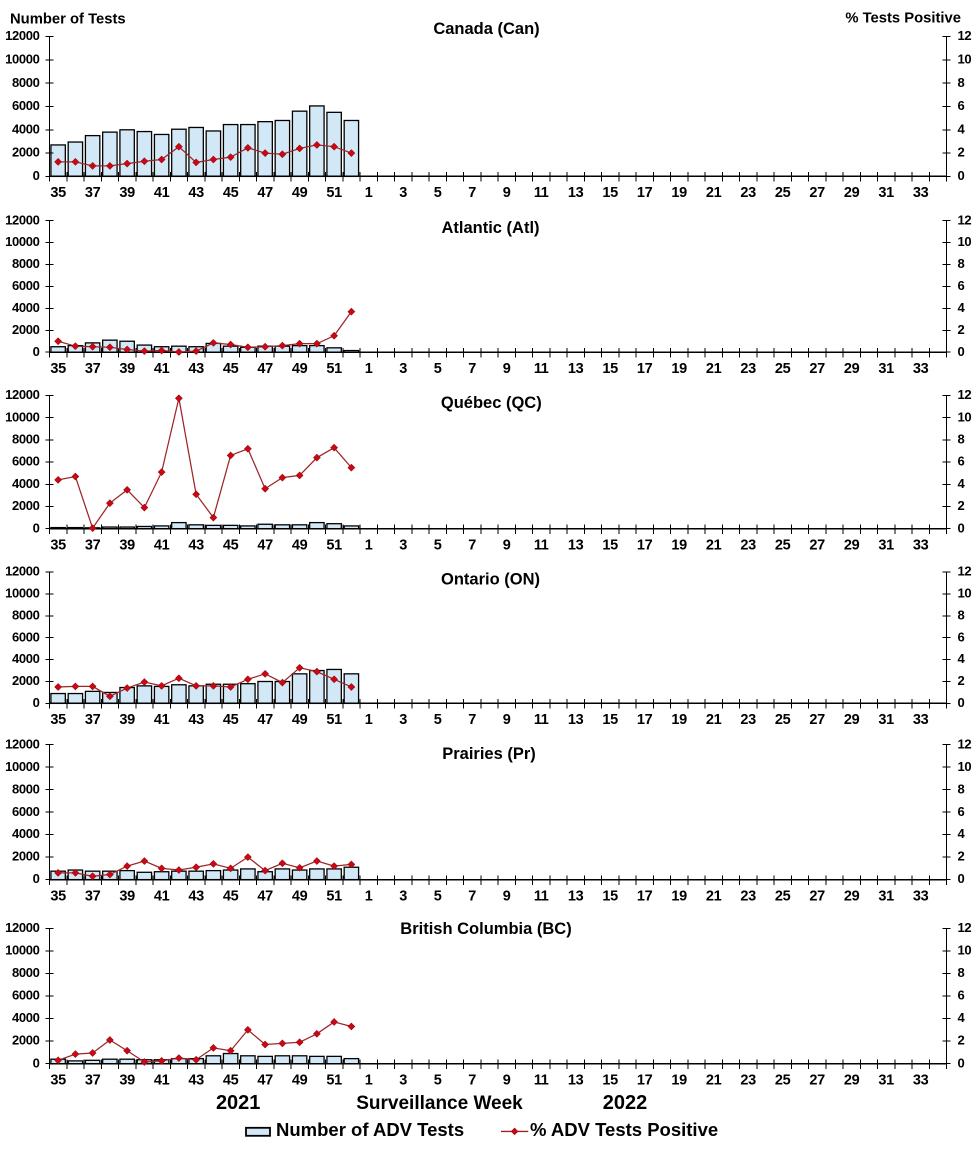 This screenshot has height=1157, width=976. I want to click on svg-text: 2022, so click(625, 1103).